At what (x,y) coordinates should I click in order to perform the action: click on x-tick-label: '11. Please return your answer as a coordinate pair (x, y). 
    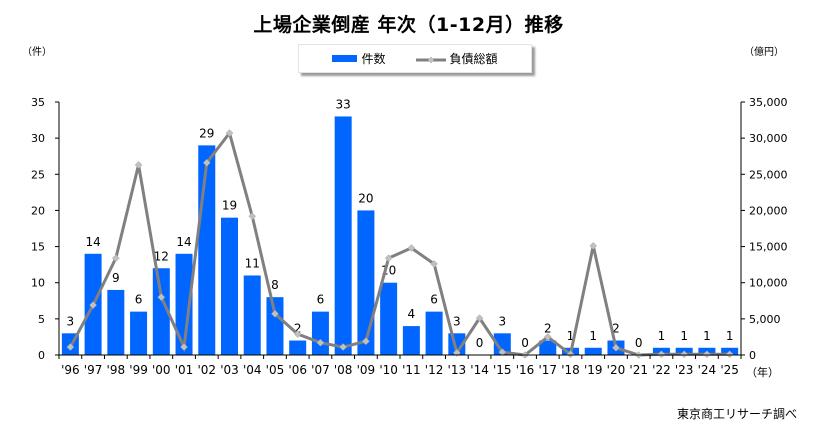
    Looking at the image, I should click on (411, 370).